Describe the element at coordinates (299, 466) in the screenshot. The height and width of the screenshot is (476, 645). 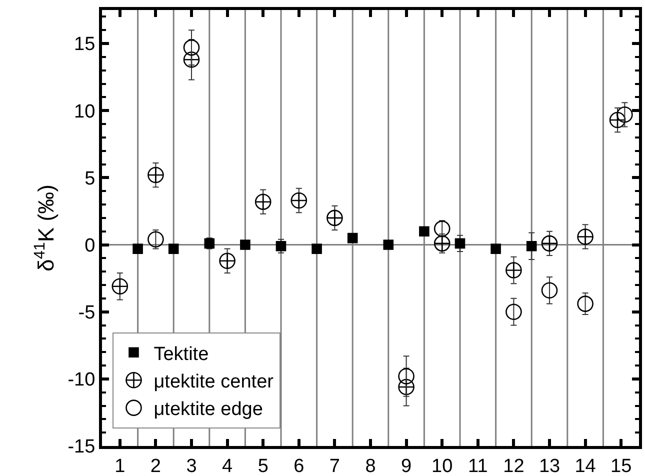
I see `x-tick-label: 6` at that location.